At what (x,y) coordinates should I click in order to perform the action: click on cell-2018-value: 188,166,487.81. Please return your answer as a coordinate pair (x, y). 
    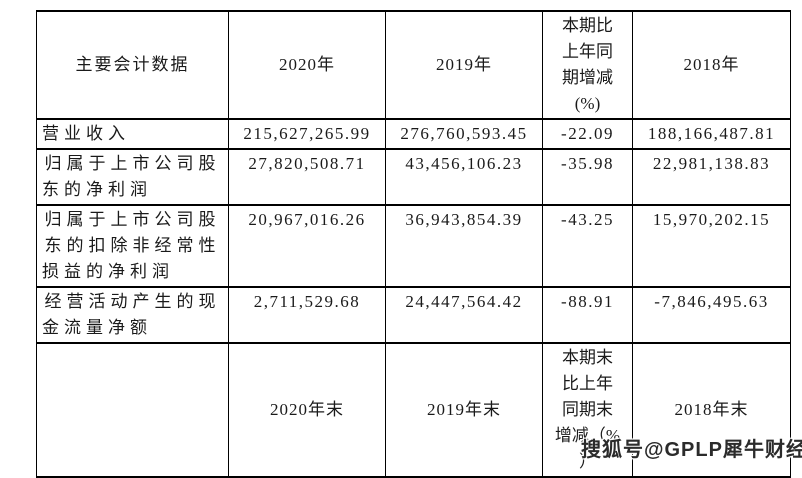
    Looking at the image, I should click on (711, 134).